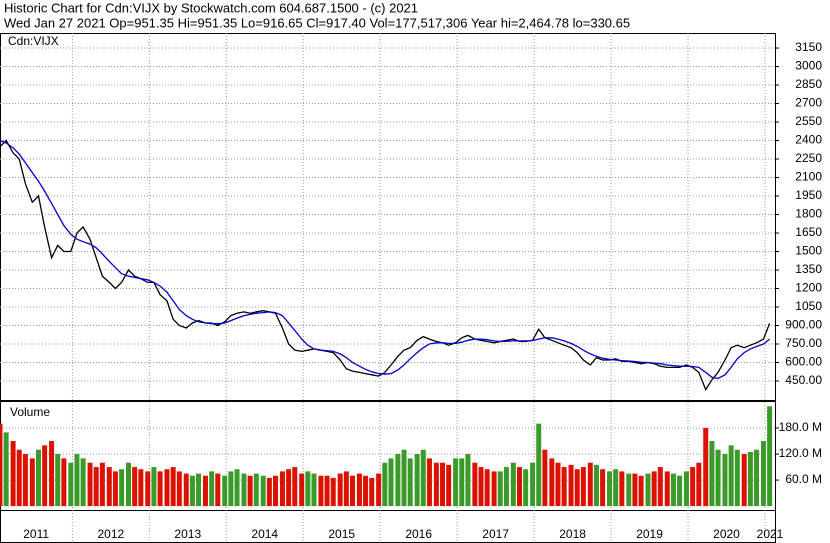 Image resolution: width=830 pixels, height=543 pixels. What do you see at coordinates (36, 534) in the screenshot?
I see `x-tick-label: 2011` at bounding box center [36, 534].